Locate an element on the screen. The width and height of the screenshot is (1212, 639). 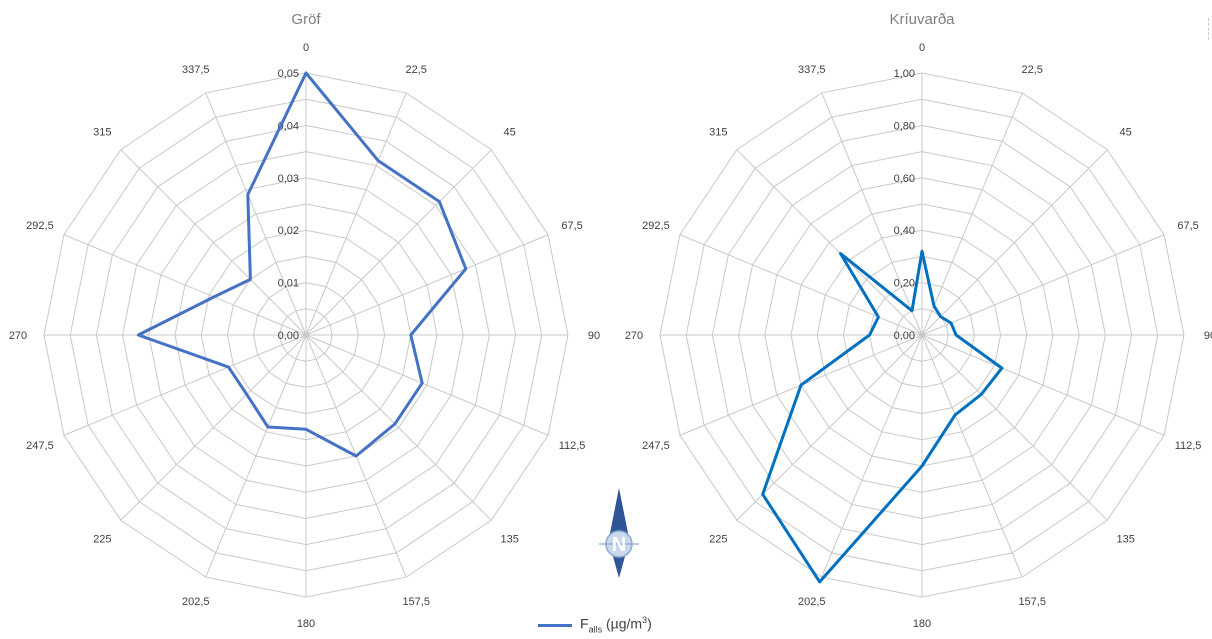
series-line is located at coordinates (882, 416).